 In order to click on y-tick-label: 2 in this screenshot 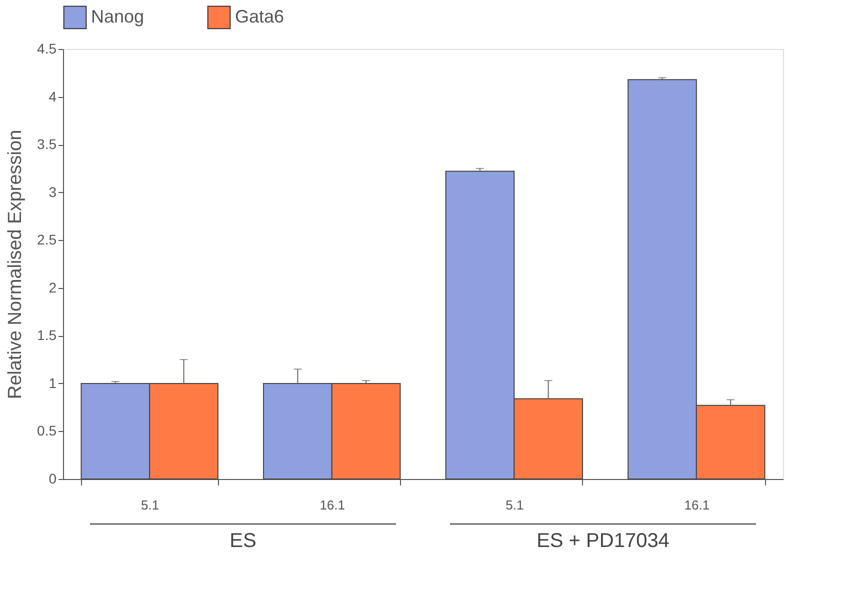, I will do `click(52, 287)`.